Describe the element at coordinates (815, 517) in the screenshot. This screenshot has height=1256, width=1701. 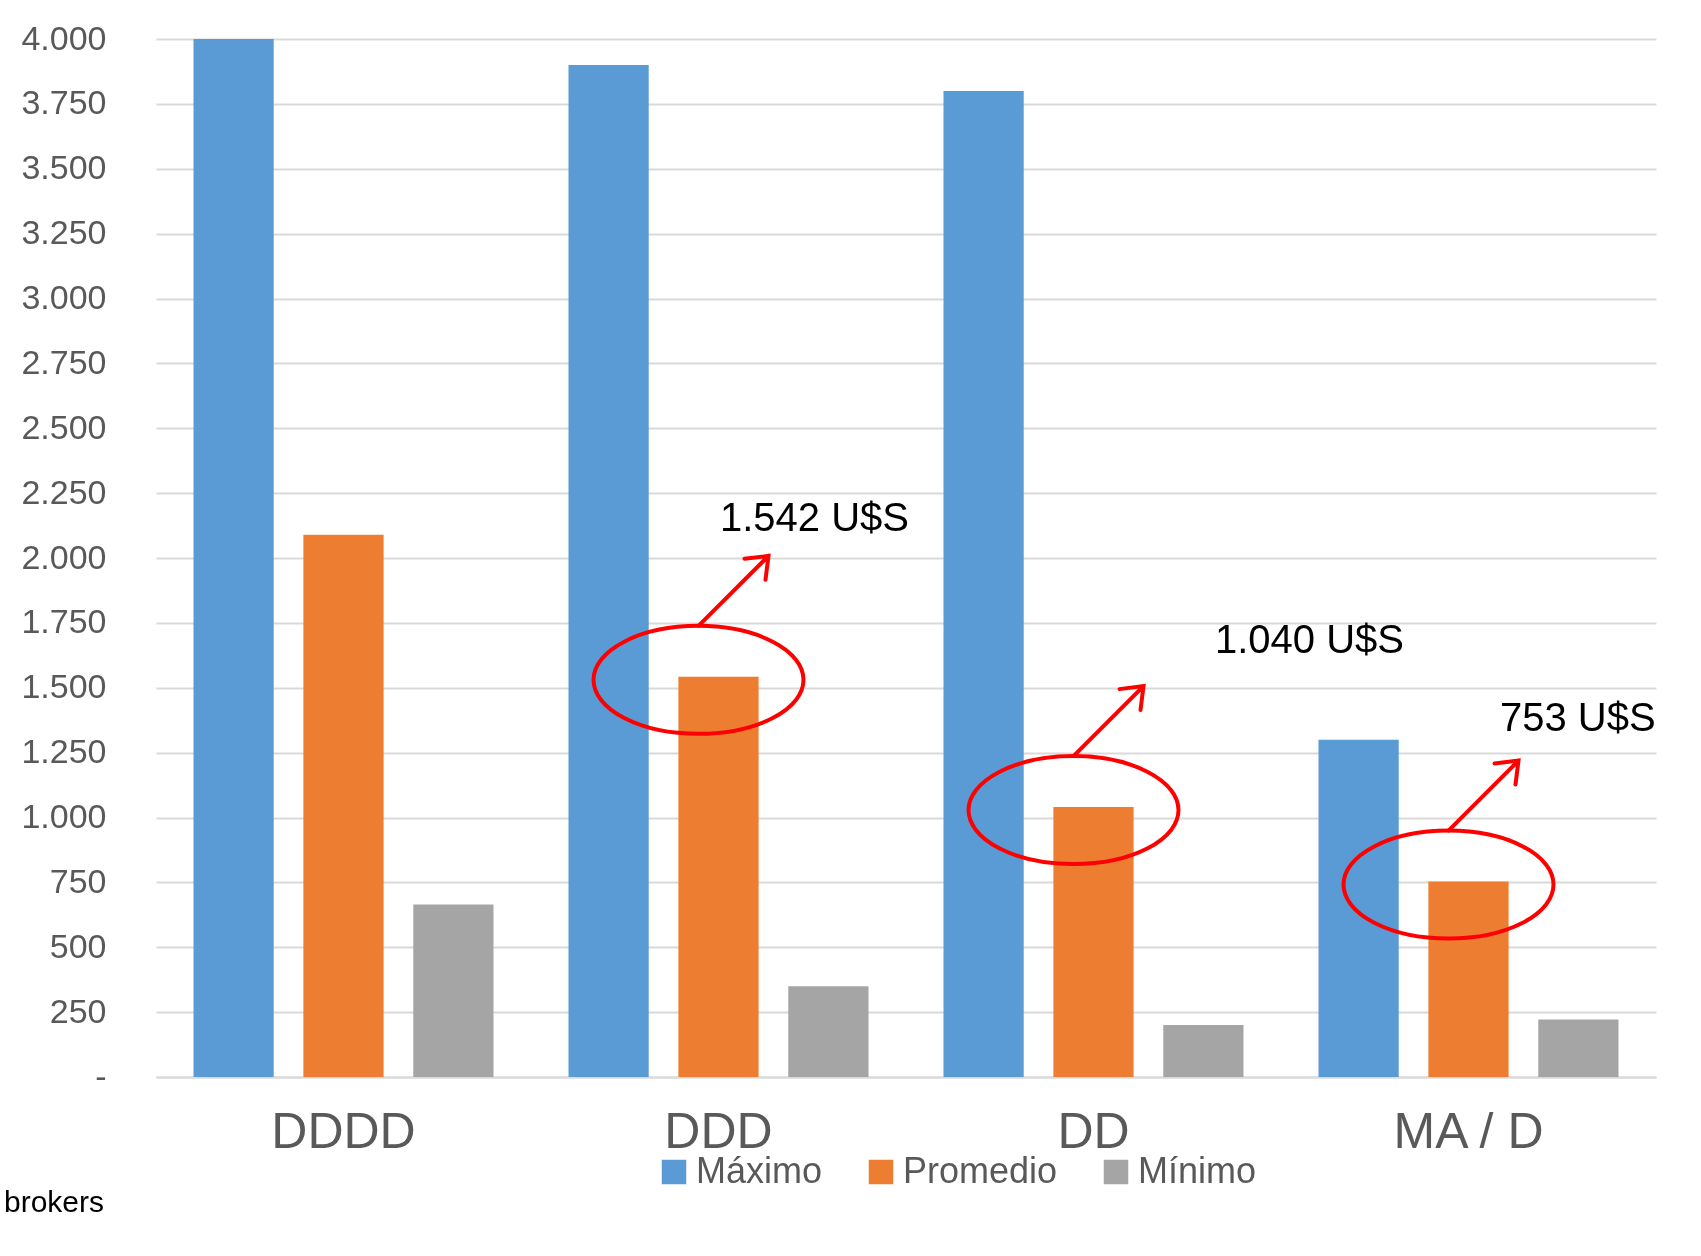
I see `annotation: 1.542 U$S` at that location.